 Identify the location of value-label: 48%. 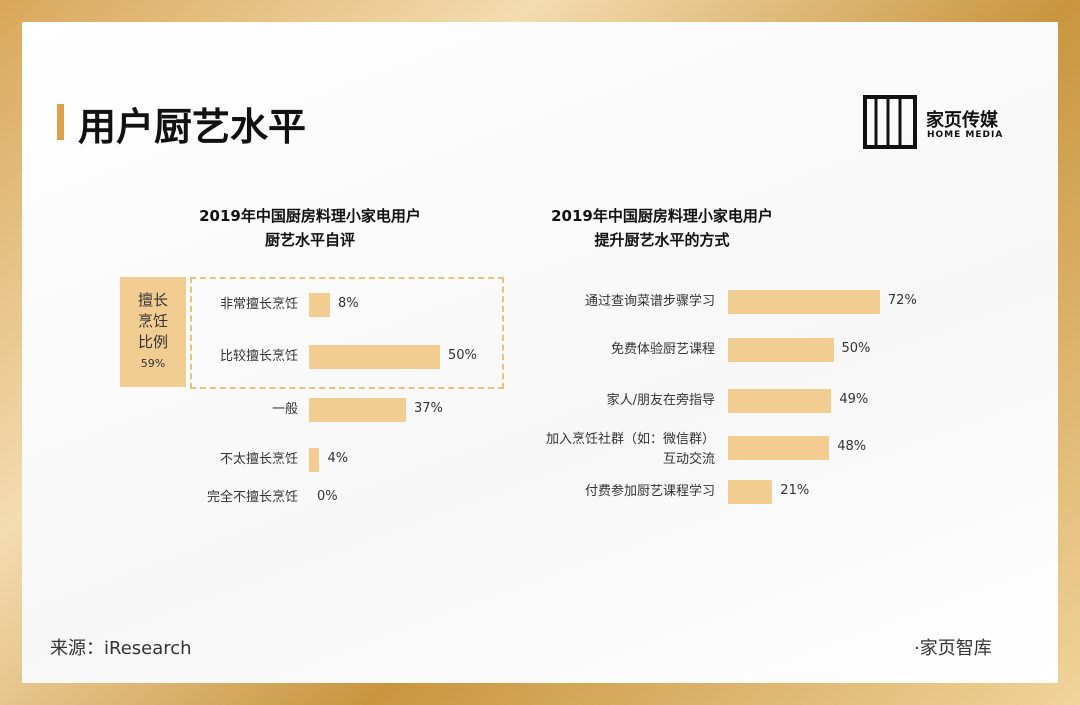
(852, 446).